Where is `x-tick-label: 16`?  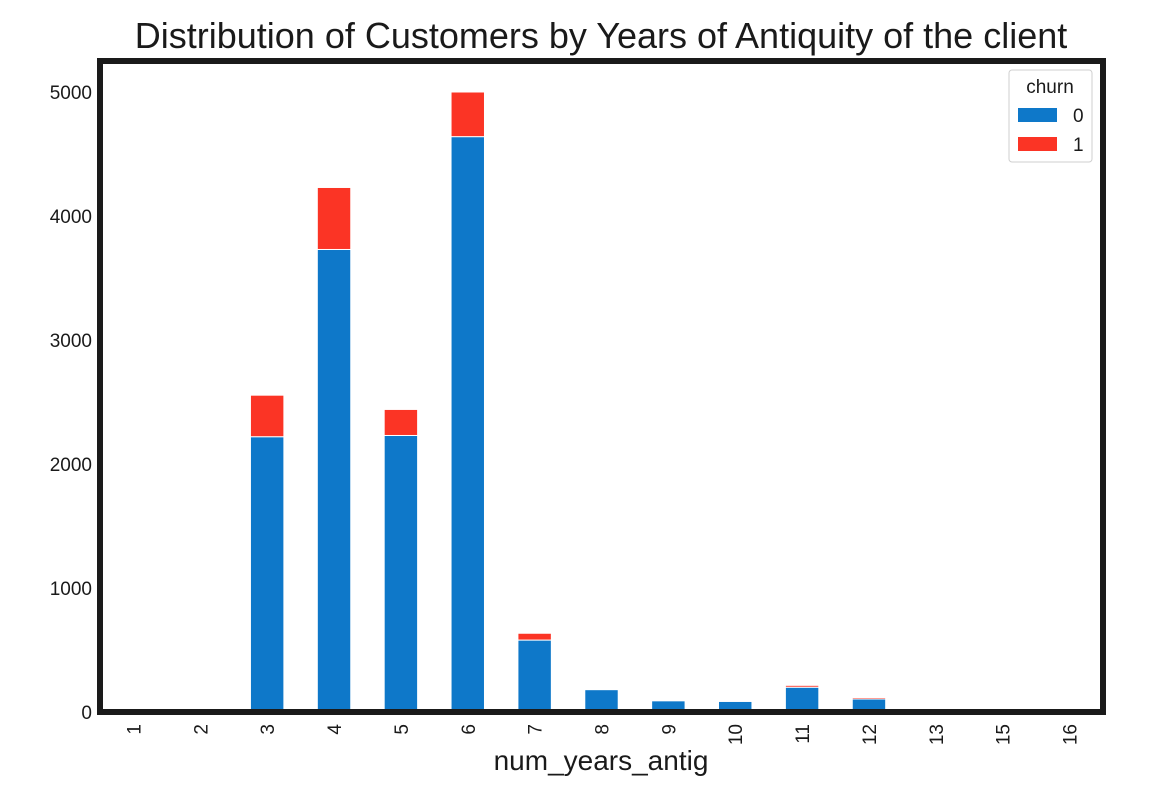
x-tick-label: 16 is located at coordinates (1071, 734).